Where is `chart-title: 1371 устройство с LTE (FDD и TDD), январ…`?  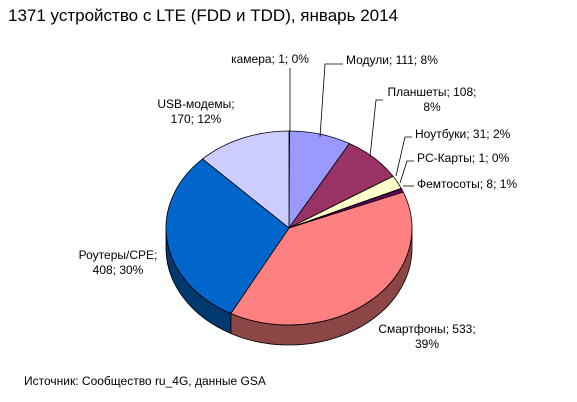 chart-title: 1371 устройство с LTE (FDD и TDD), январ… is located at coordinates (203, 15).